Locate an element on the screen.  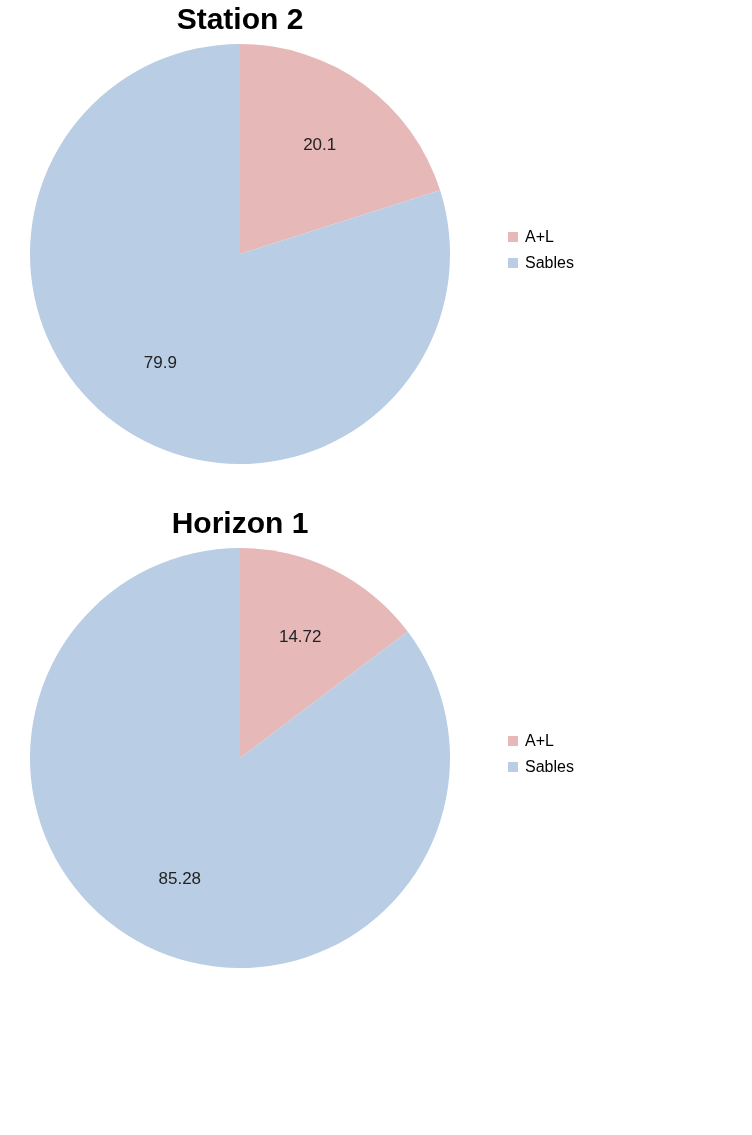
data-label: 14.72 is located at coordinates (300, 637).